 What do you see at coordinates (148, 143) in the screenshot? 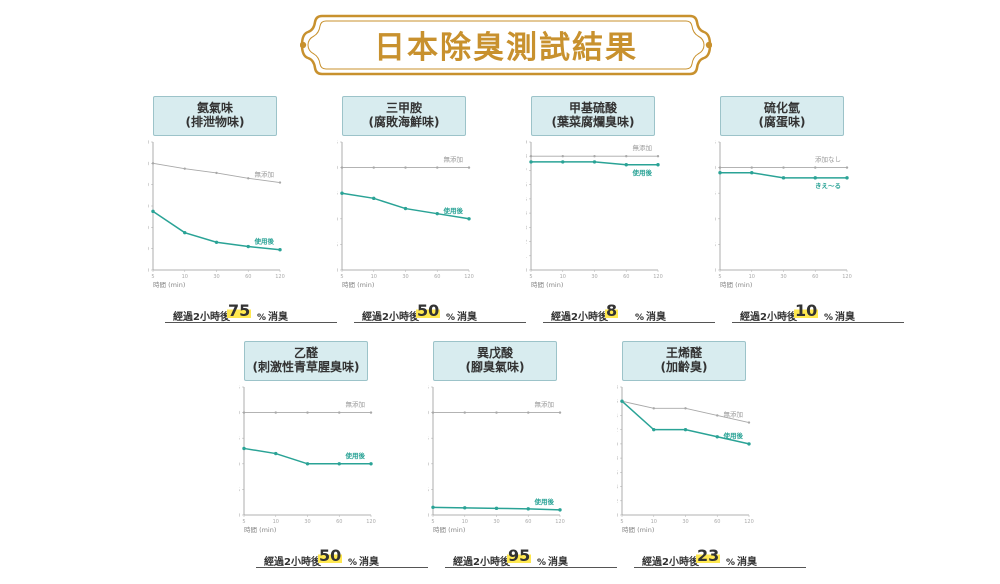
I see `y-tick-label: 120` at bounding box center [148, 143].